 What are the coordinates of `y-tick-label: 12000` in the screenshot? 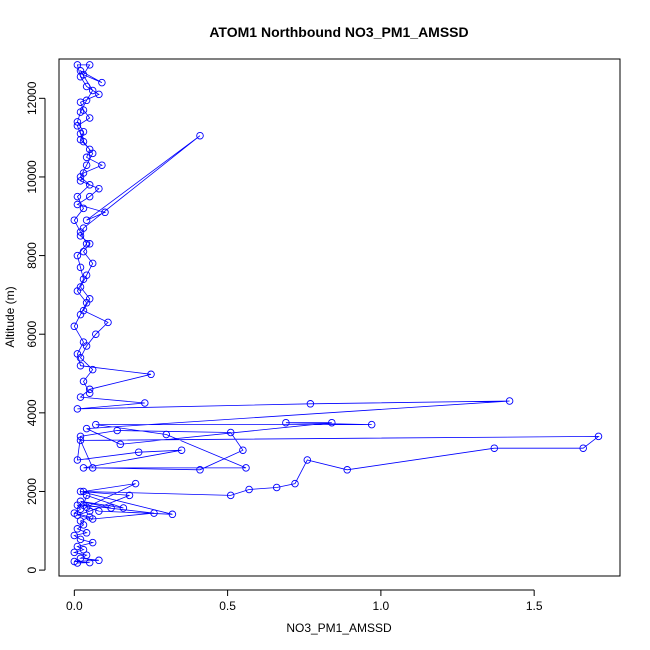 It's located at (32, 98).